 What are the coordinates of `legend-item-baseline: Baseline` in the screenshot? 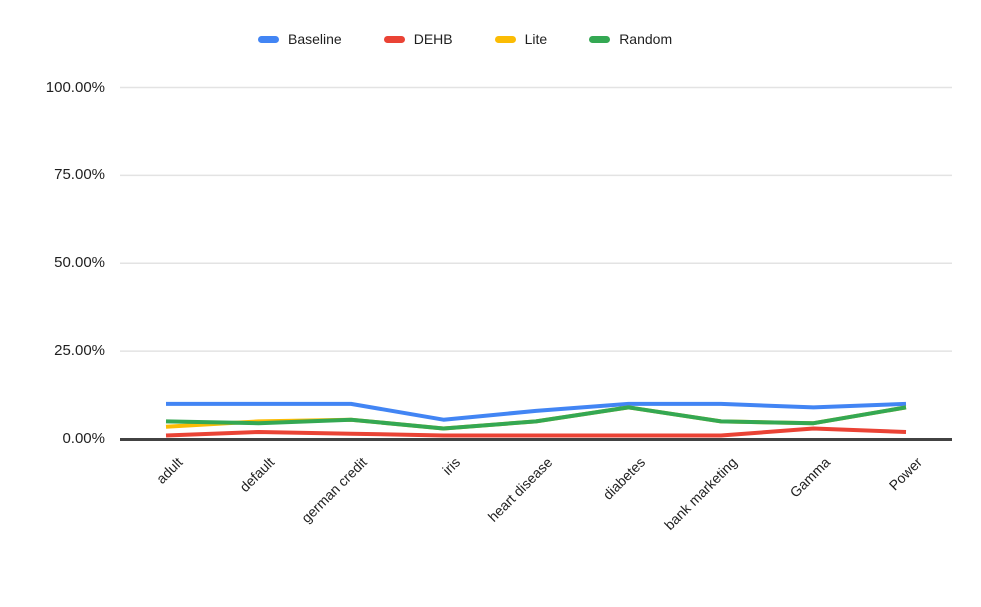 It's located at (300, 39).